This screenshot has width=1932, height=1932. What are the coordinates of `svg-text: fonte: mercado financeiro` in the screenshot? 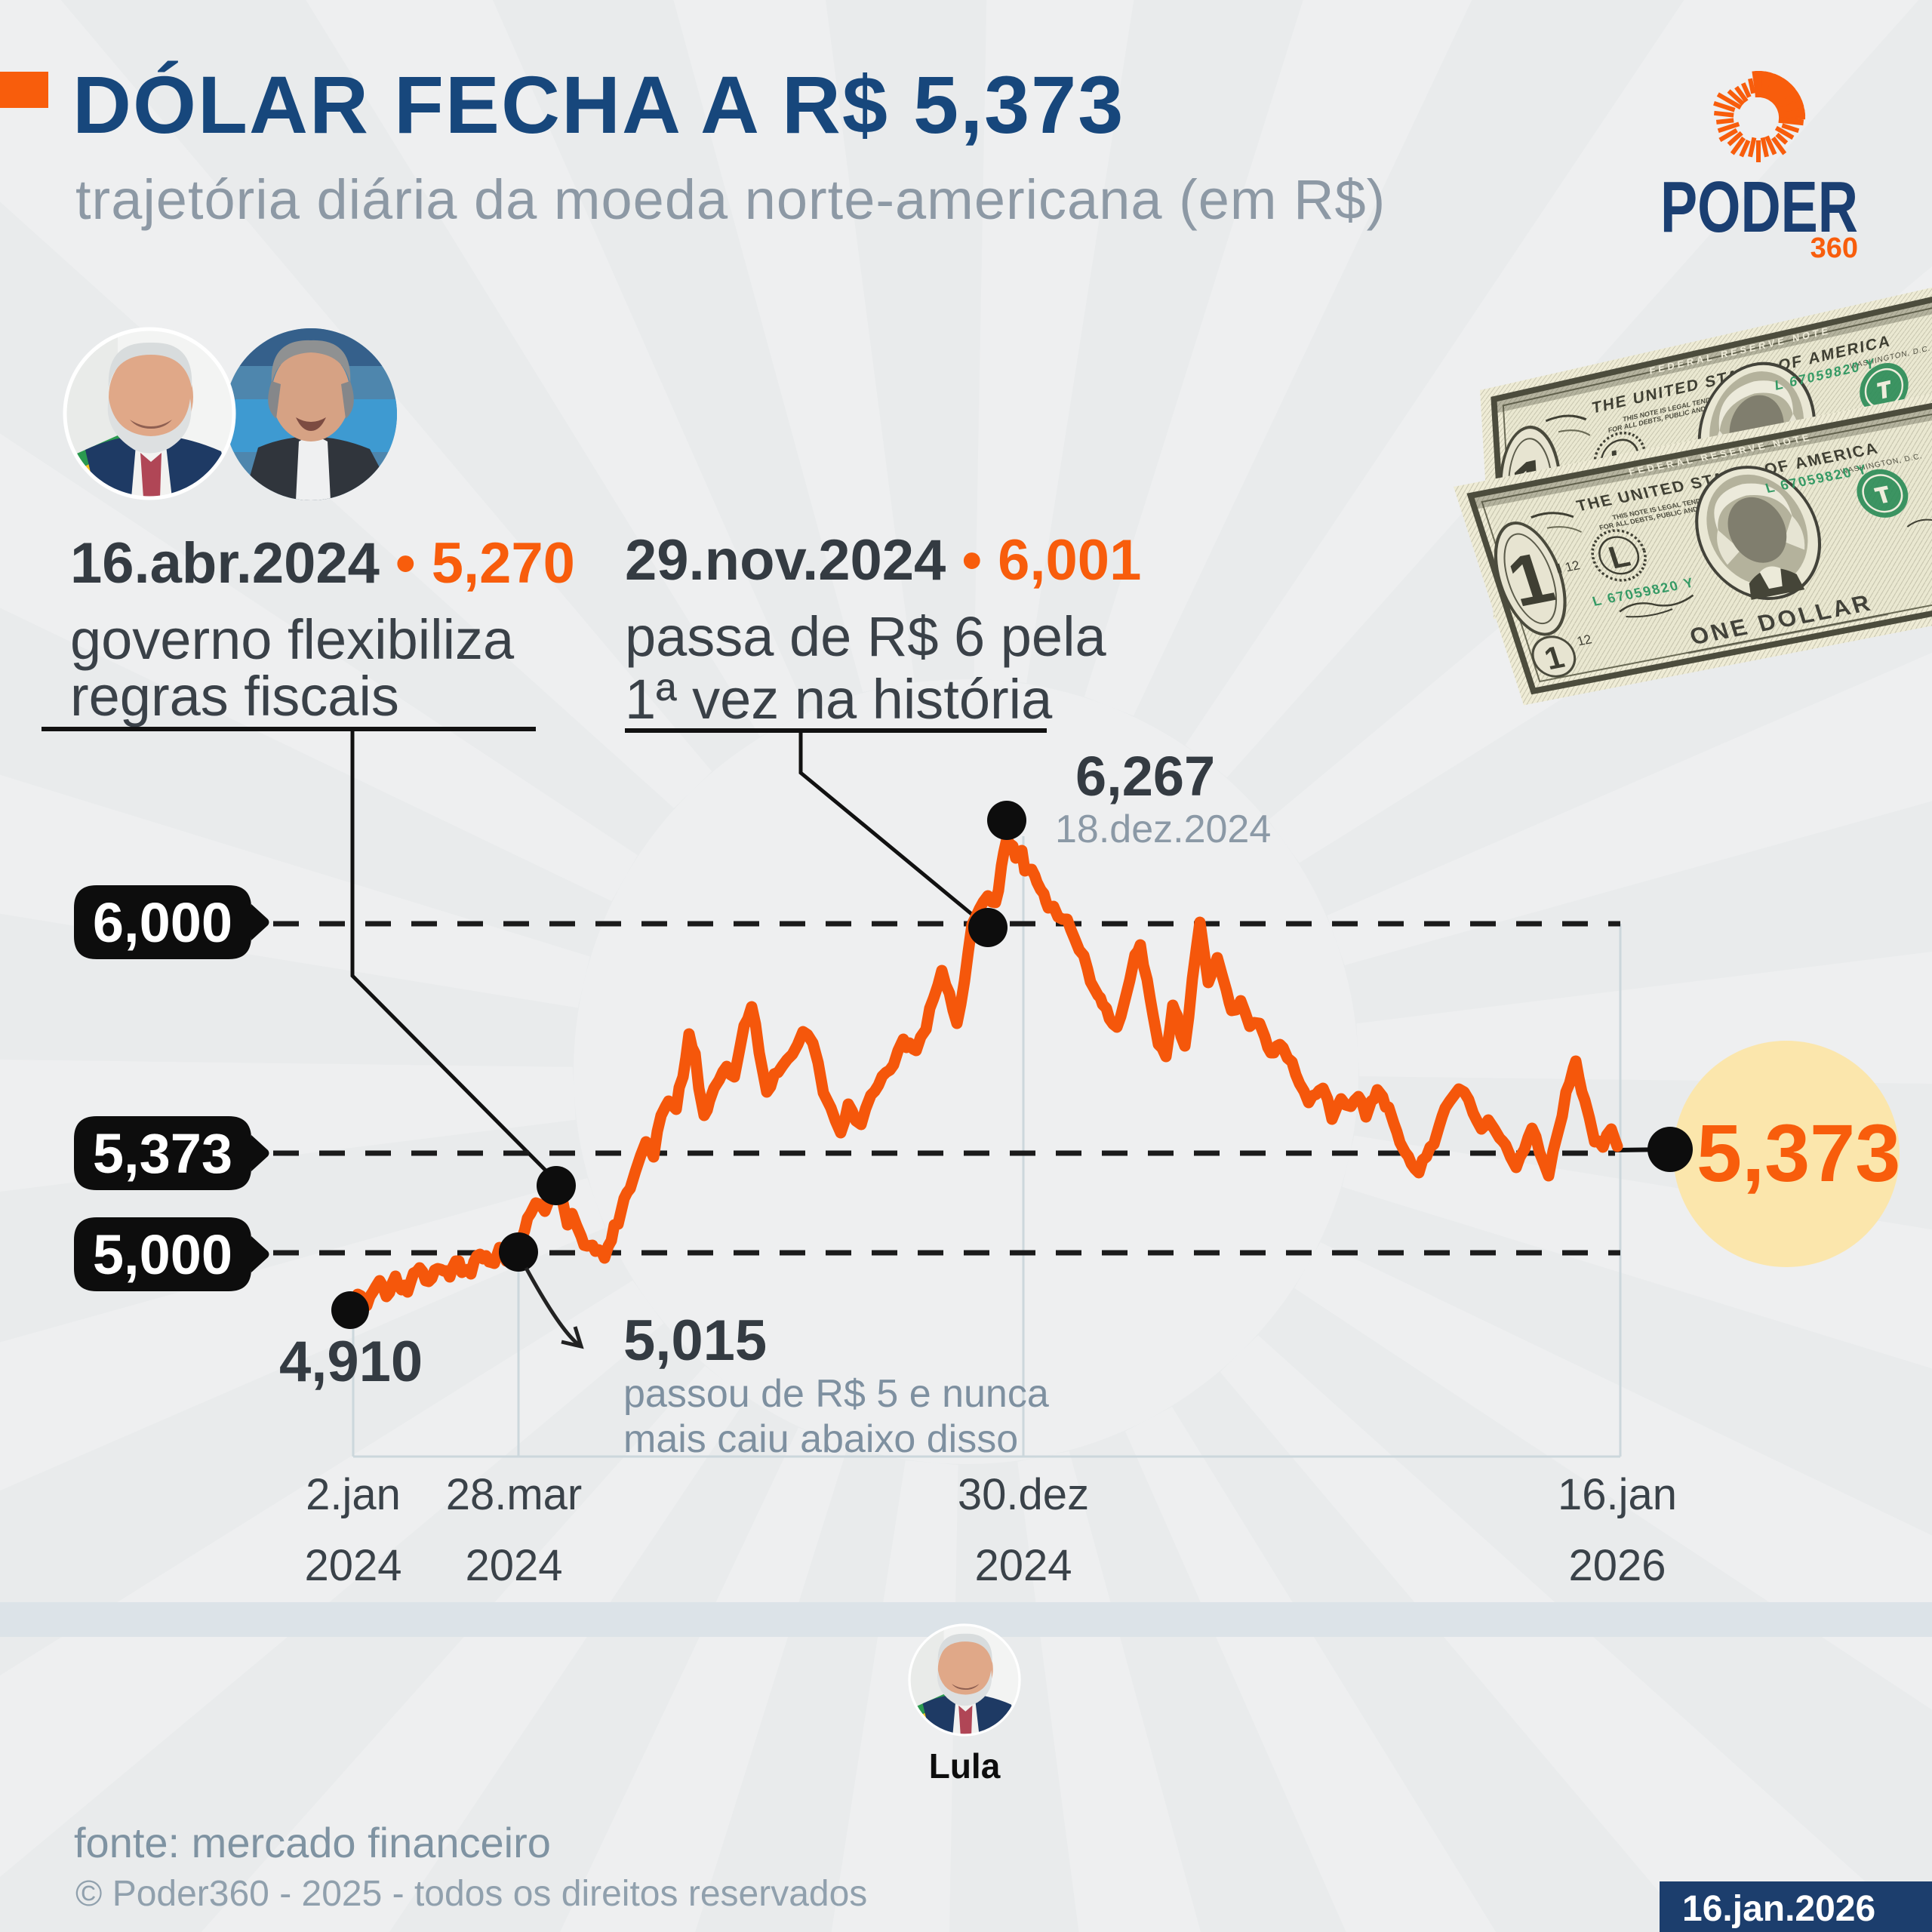 It's located at (312, 1842).